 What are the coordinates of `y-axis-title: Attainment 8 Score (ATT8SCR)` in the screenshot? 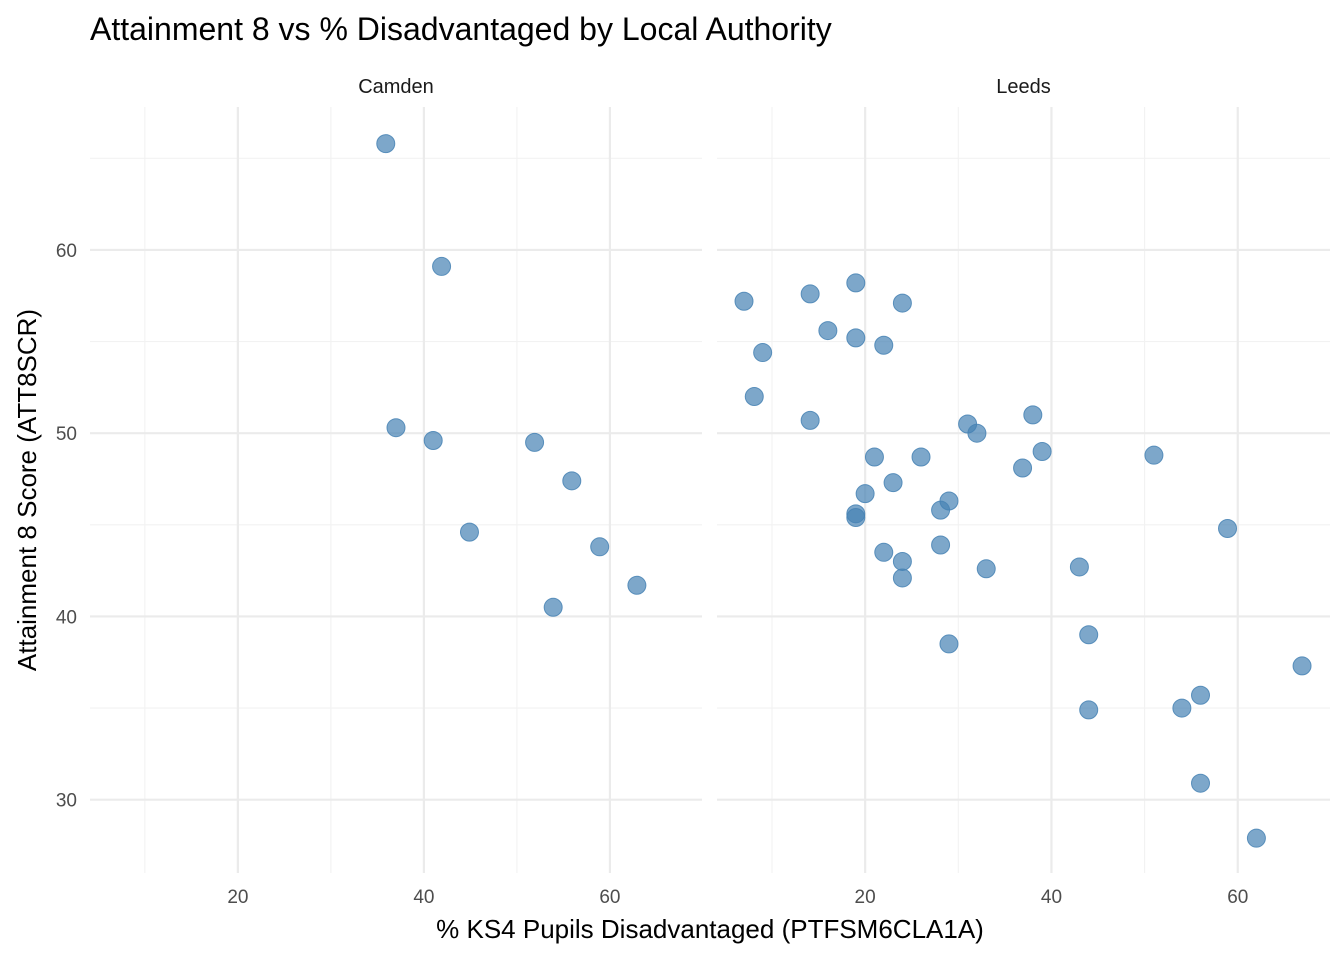 It's located at (27, 490).